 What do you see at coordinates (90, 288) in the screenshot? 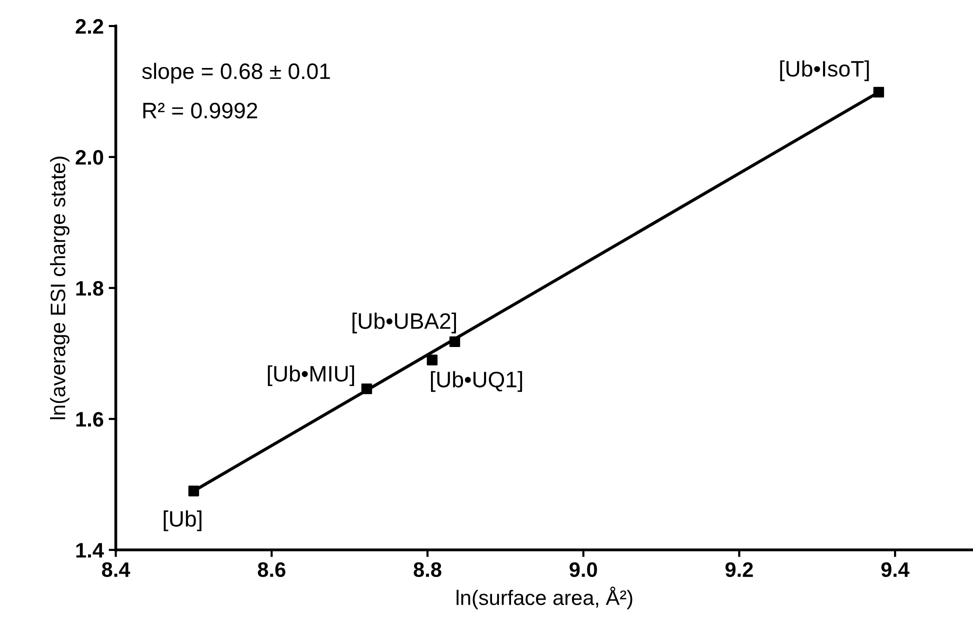
I see `y-tick-label: 1.8` at bounding box center [90, 288].